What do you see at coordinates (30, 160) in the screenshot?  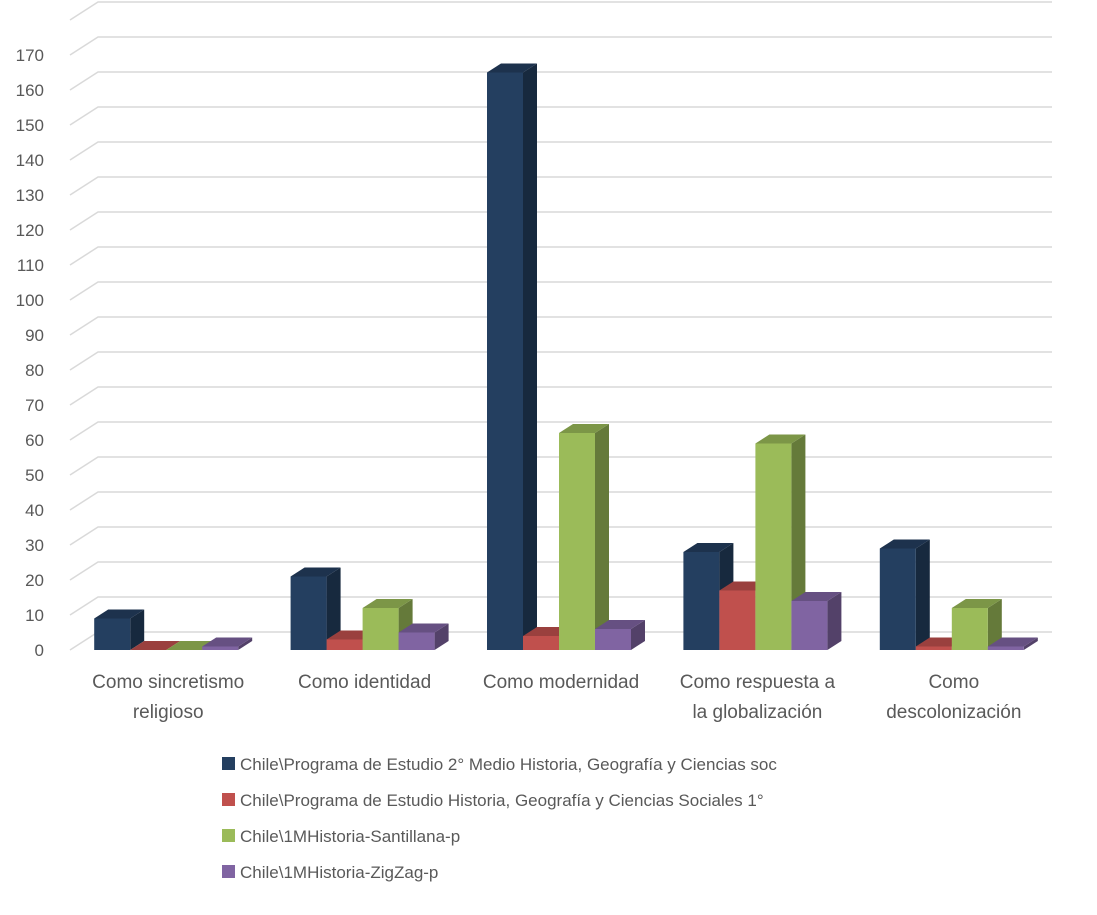 I see `y-tick-label: 140` at bounding box center [30, 160].